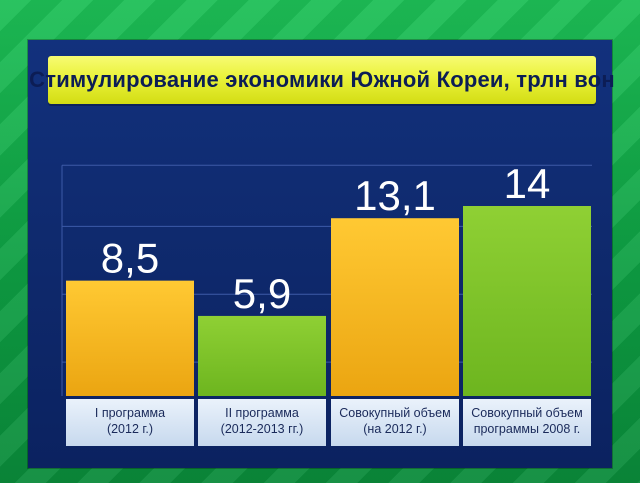 The width and height of the screenshot is (640, 483). I want to click on category-line-2-1: II программа, so click(262, 413).